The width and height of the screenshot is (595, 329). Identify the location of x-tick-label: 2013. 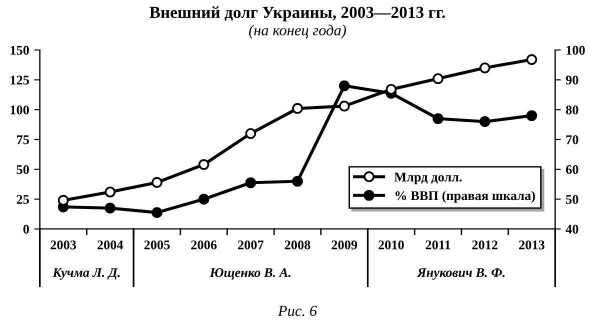
(531, 245).